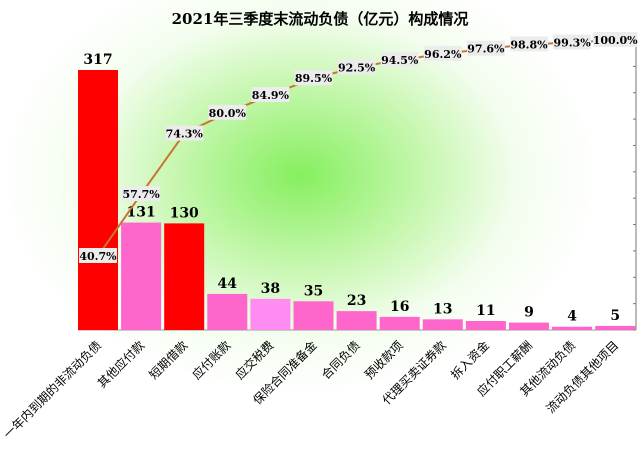 The height and width of the screenshot is (450, 640). I want to click on cumulative-label: 100.0%, so click(615, 40).